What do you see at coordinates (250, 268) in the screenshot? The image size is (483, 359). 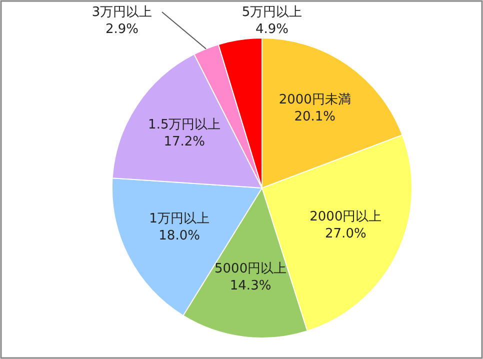 I see `slice-label: 5000円以上` at bounding box center [250, 268].